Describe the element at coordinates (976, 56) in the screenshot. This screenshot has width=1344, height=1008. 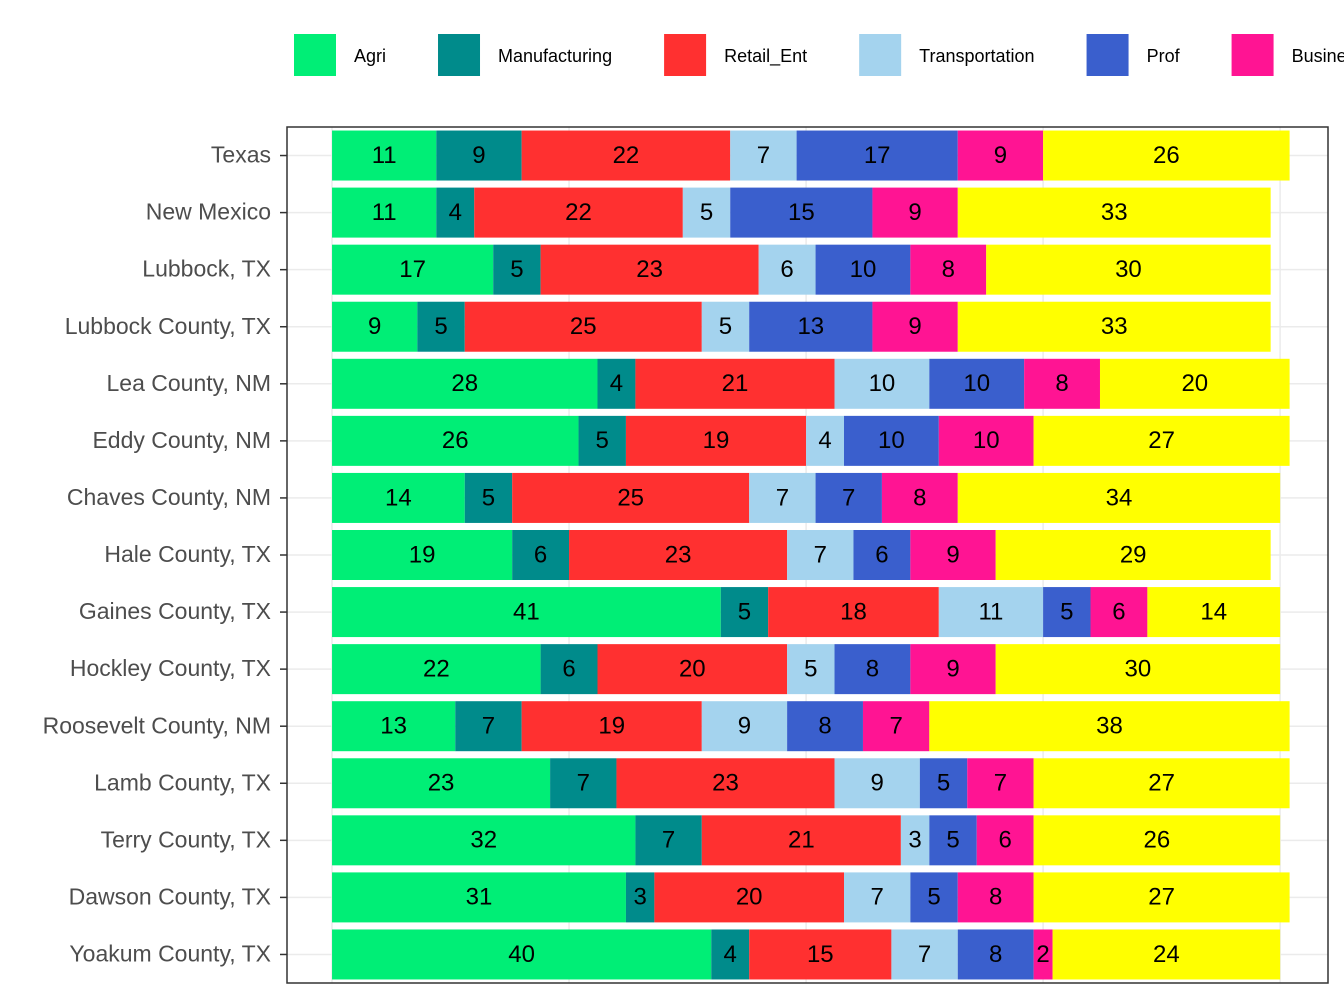
I see `legend-label: Transportation` at that location.